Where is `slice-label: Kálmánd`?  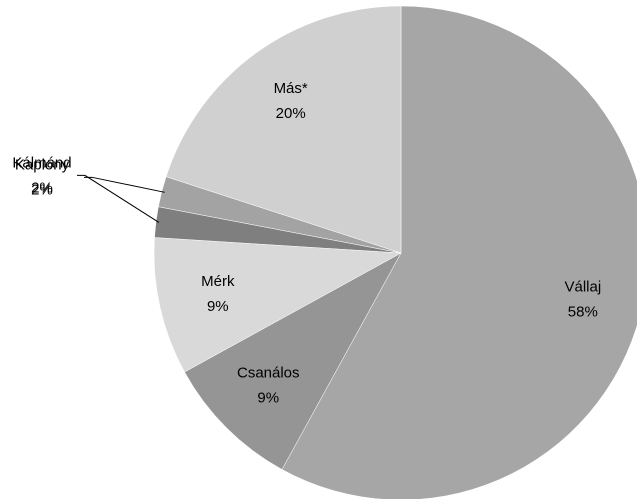
slice-label: Kálmánd is located at coordinates (41, 162).